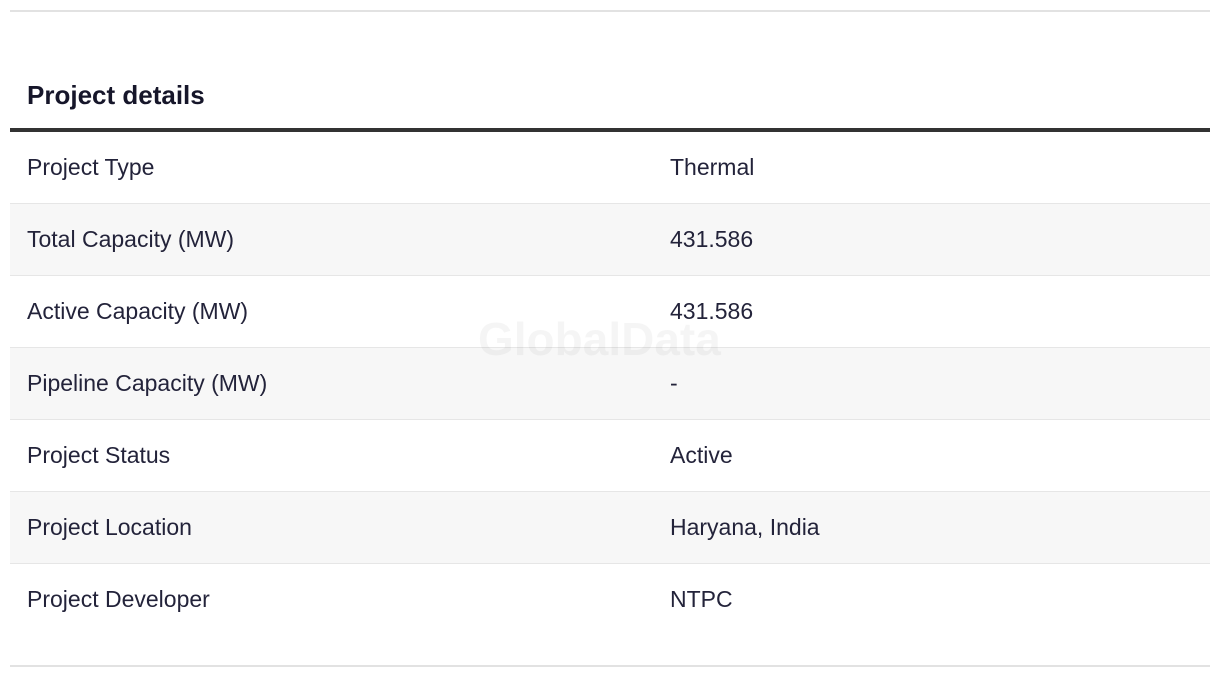  Describe the element at coordinates (138, 311) in the screenshot. I see `row-label: Active Capacity (MW)` at that location.